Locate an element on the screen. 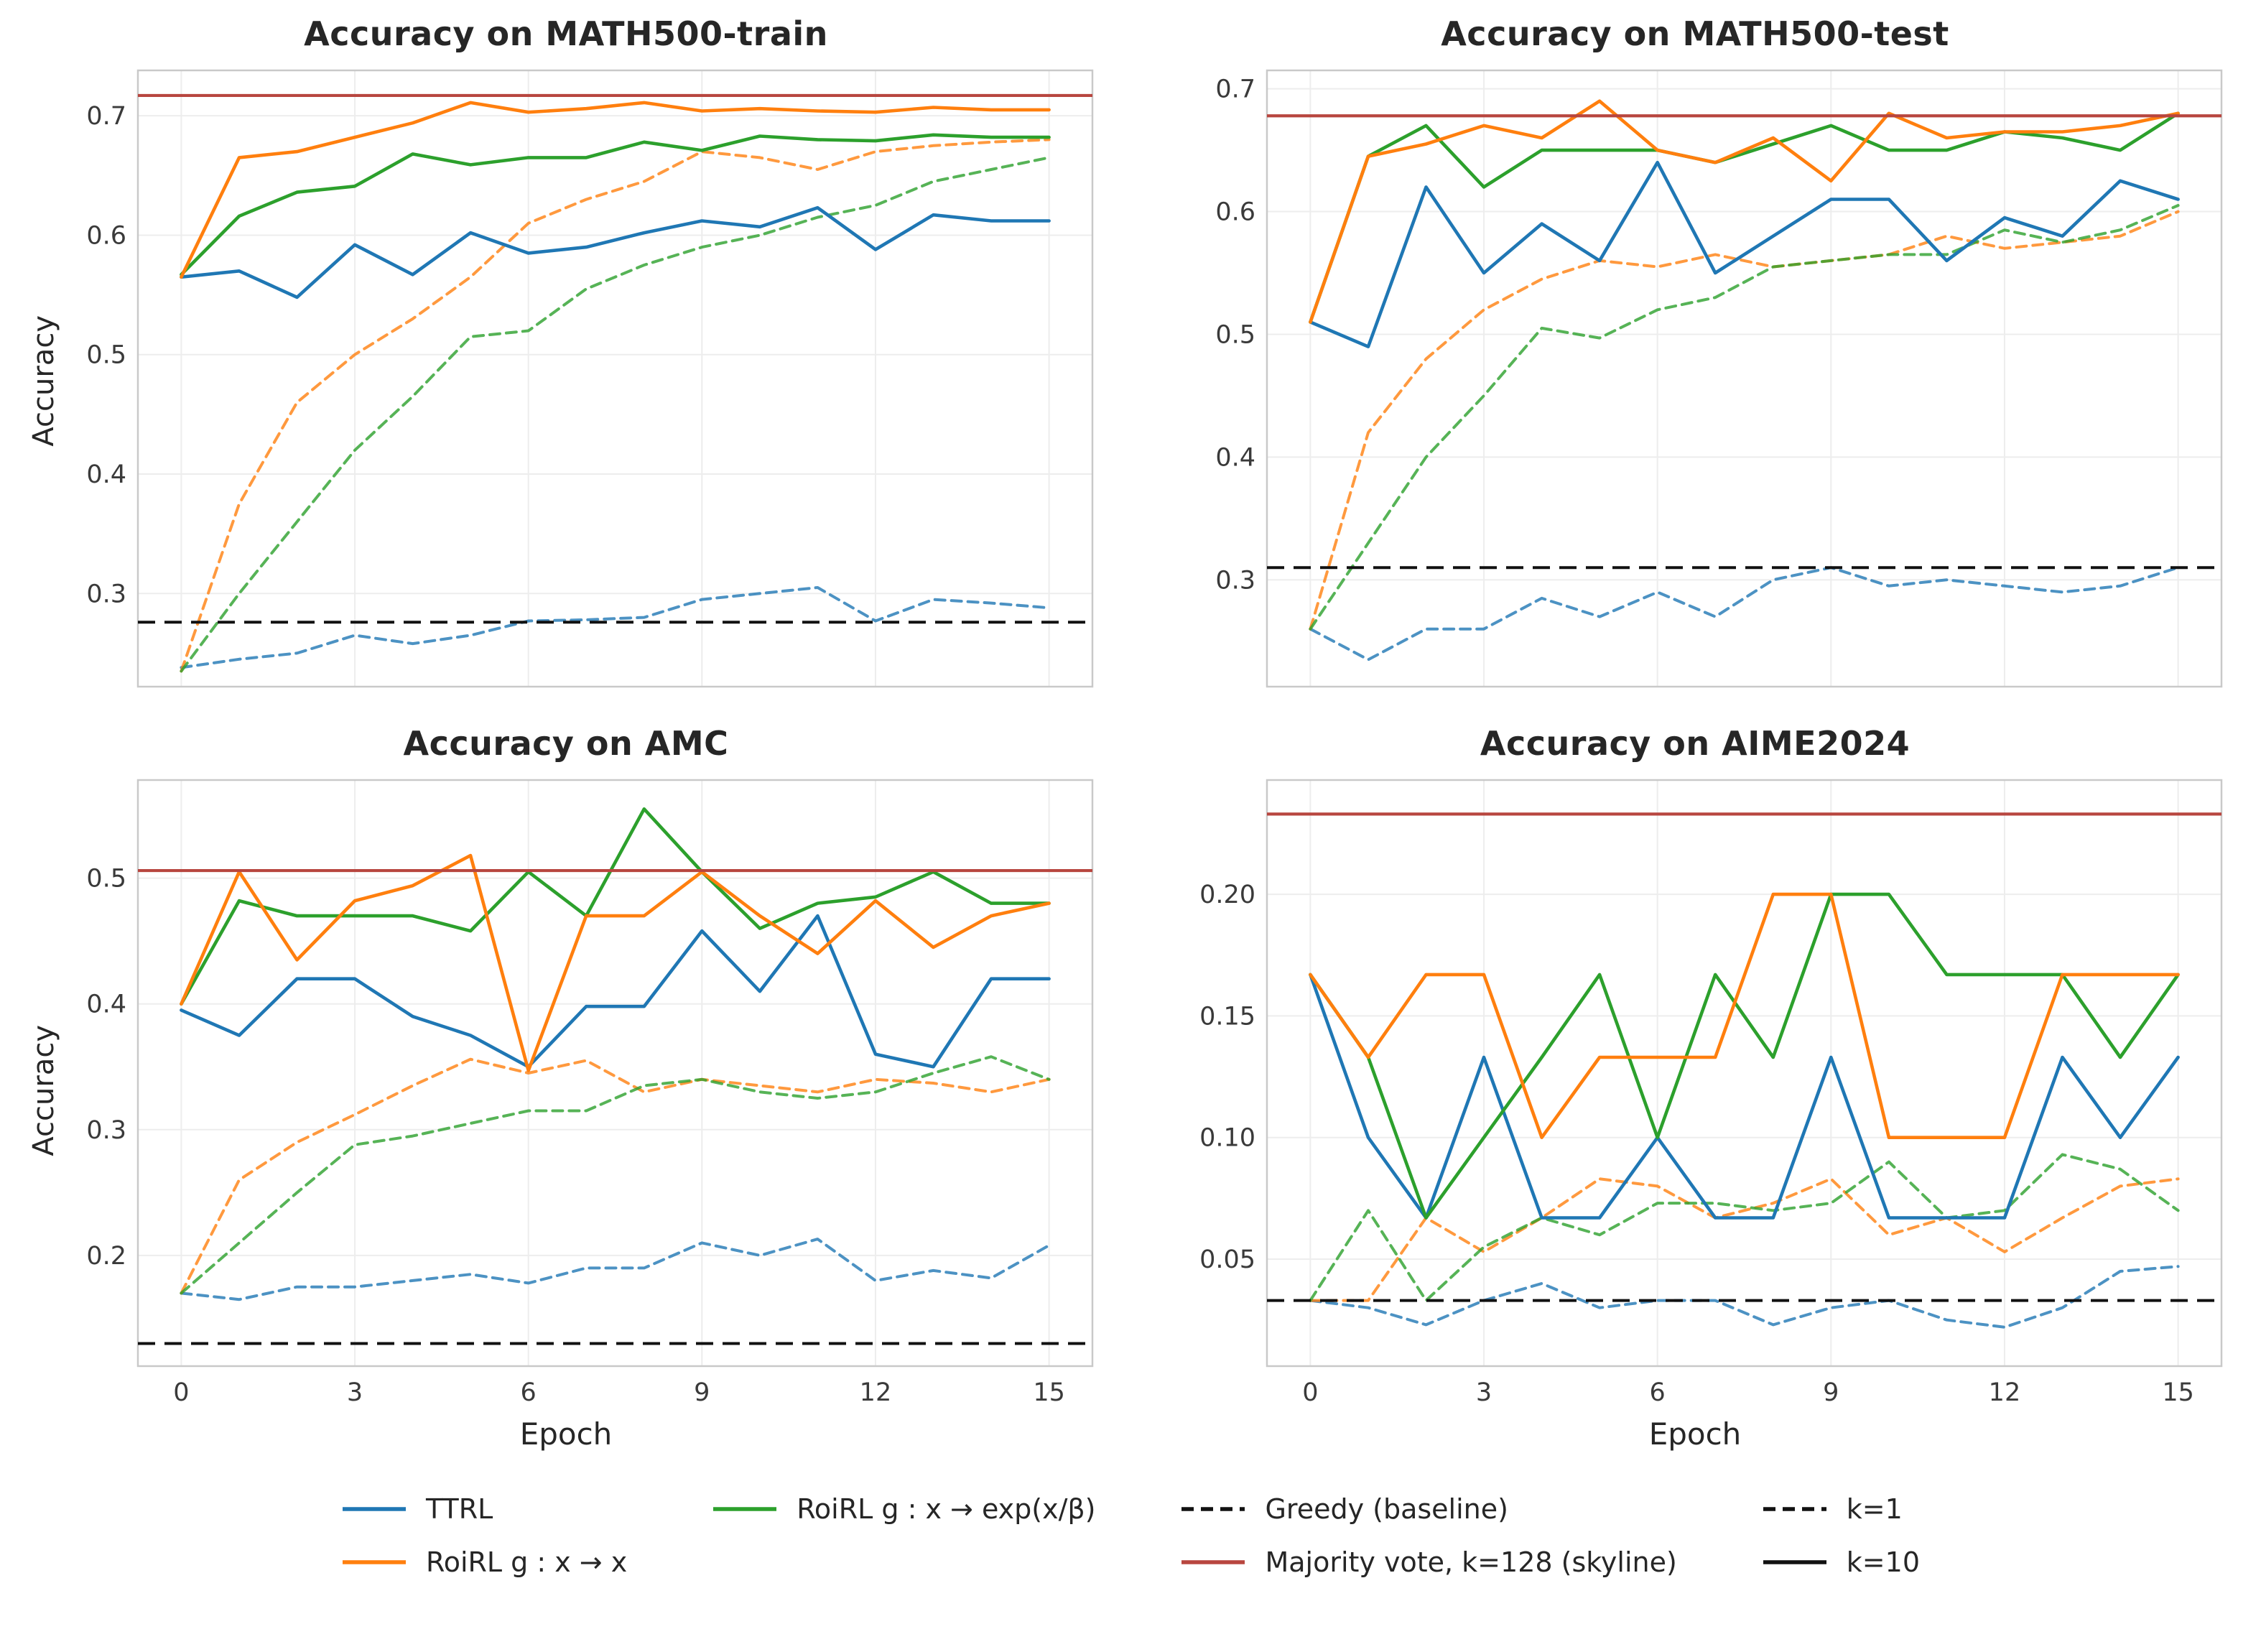 The width and height of the screenshot is (2261, 1652). legend-column: TTRL RoiRL g : x → x is located at coordinates (484, 1535).